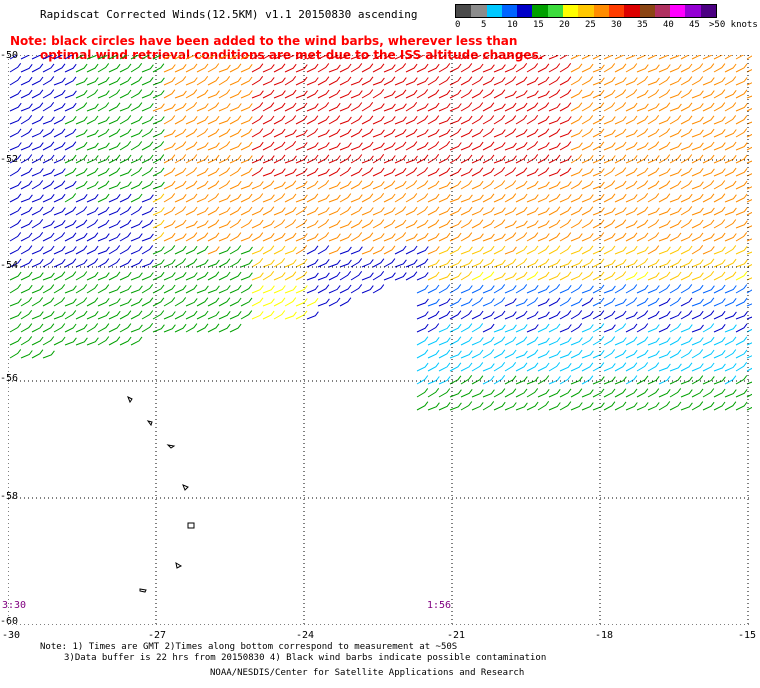 The width and height of the screenshot is (760, 688). Describe the element at coordinates (571, 11) in the screenshot. I see `legend-swatch` at that location.